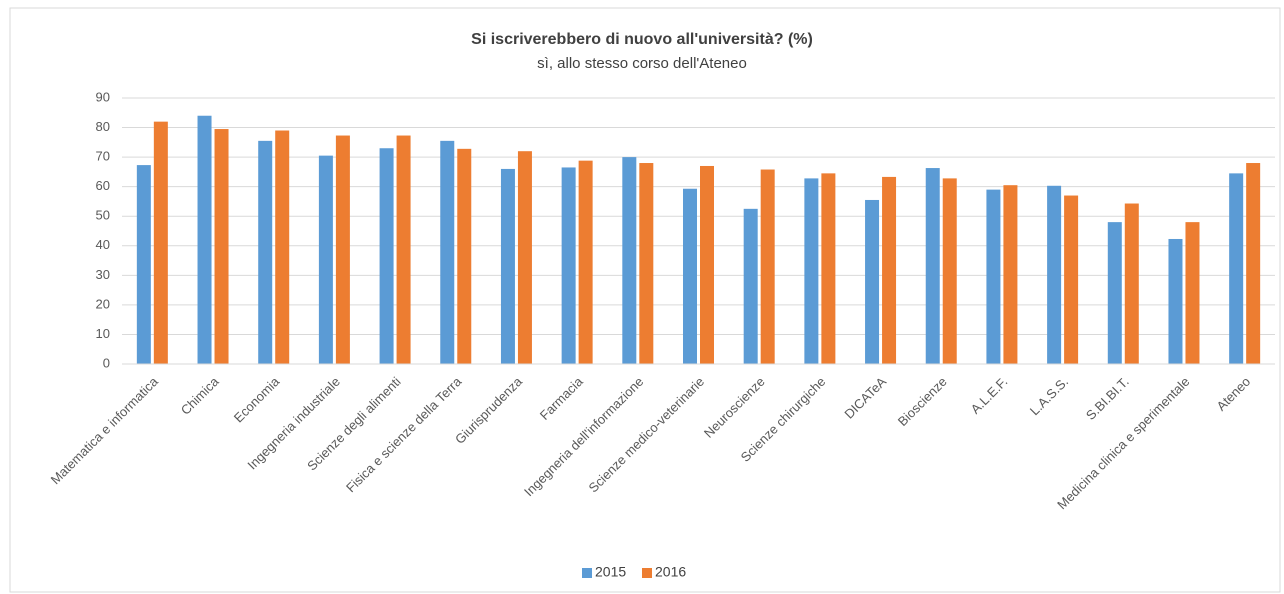  I want to click on y-tick-label: 30, so click(103, 274).